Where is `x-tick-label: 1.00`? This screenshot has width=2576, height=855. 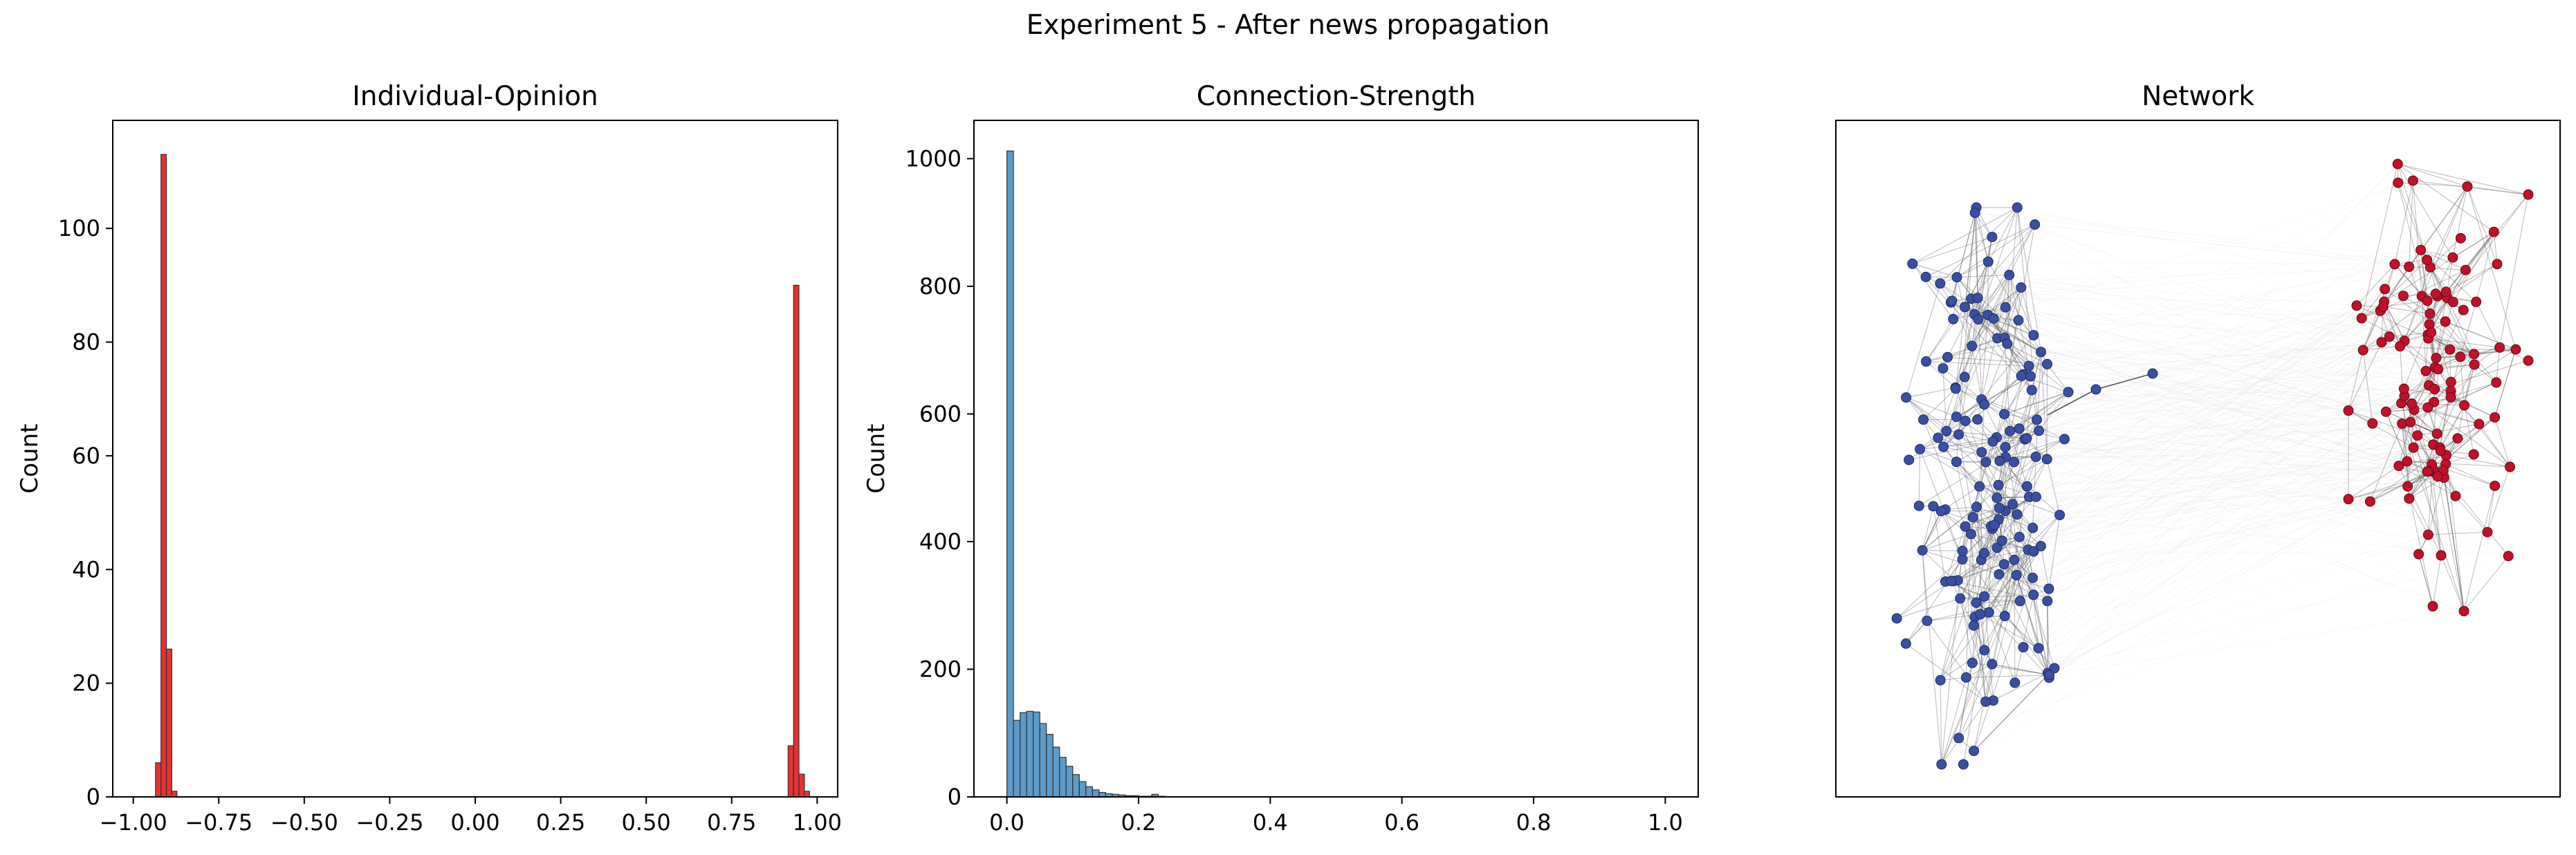
x-tick-label: 1.00 is located at coordinates (817, 822).